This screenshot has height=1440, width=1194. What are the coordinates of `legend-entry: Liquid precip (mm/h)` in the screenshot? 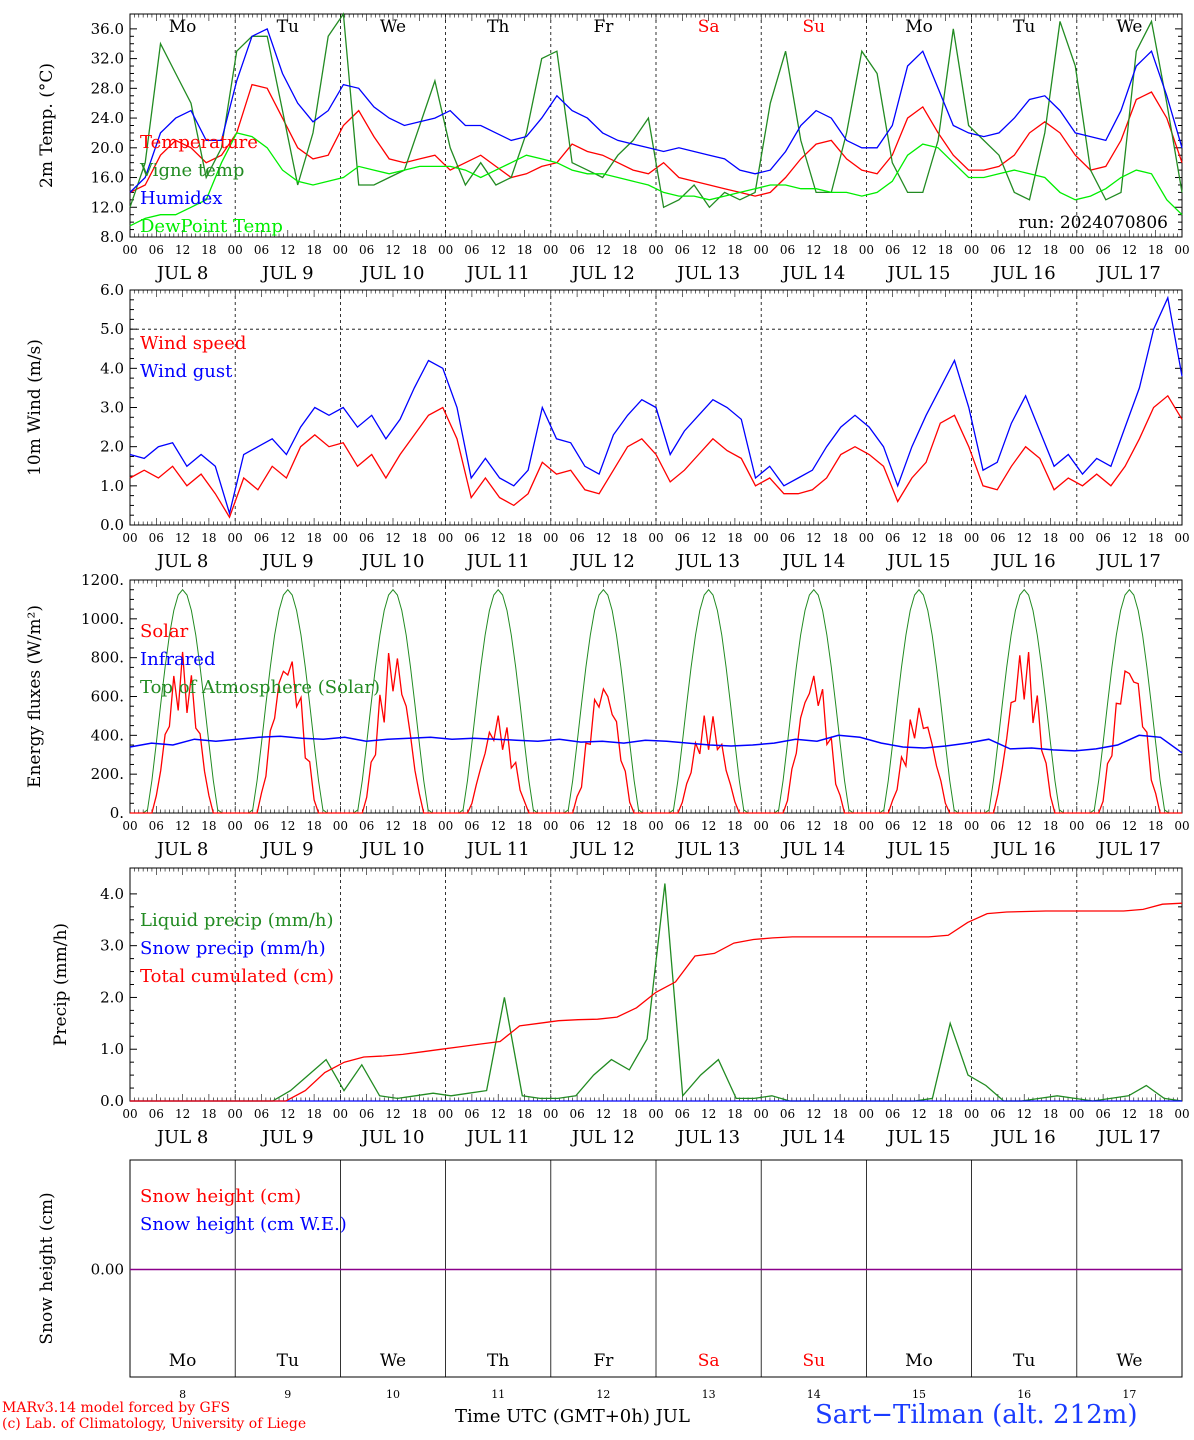 It's located at (237, 920).